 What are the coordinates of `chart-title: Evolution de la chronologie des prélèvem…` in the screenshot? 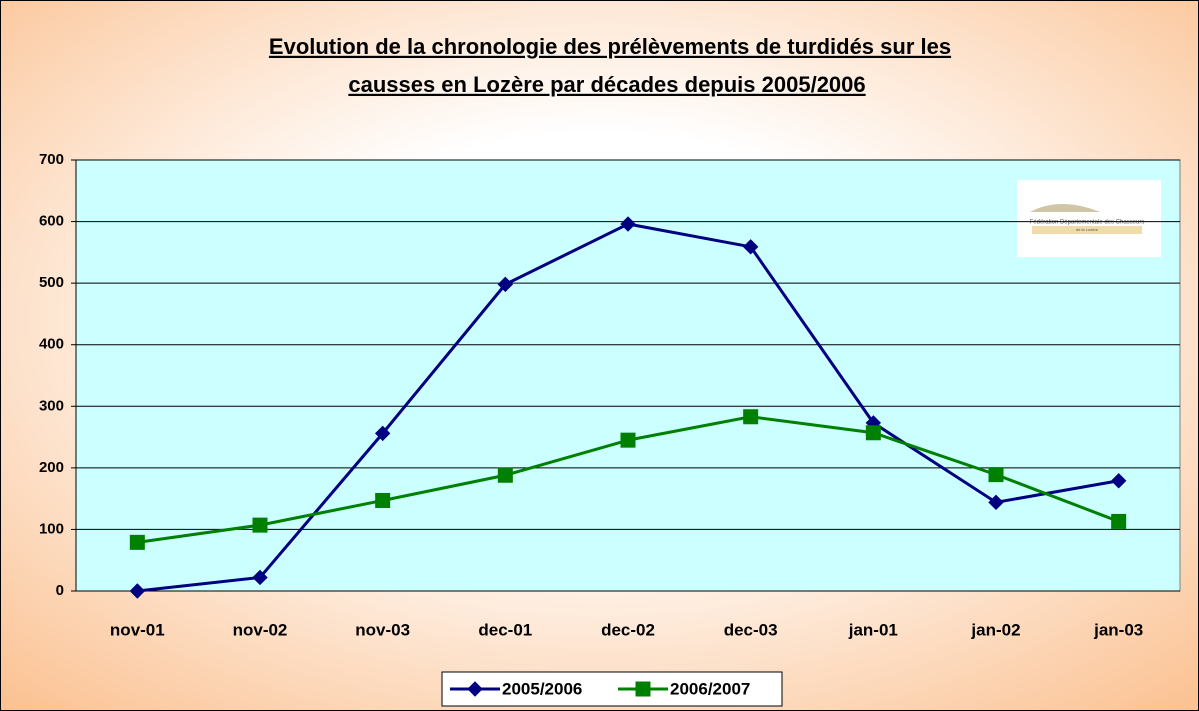 It's located at (610, 46).